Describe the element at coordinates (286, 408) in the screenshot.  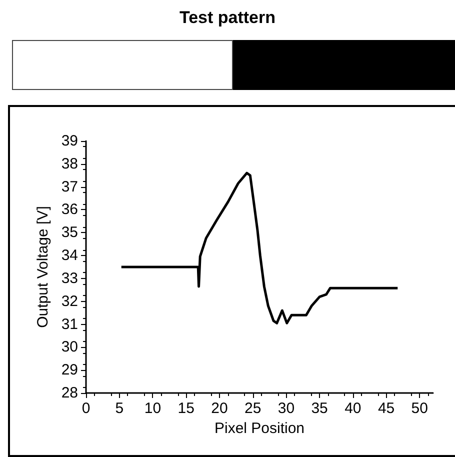
I see `x-tick-label: 30` at that location.